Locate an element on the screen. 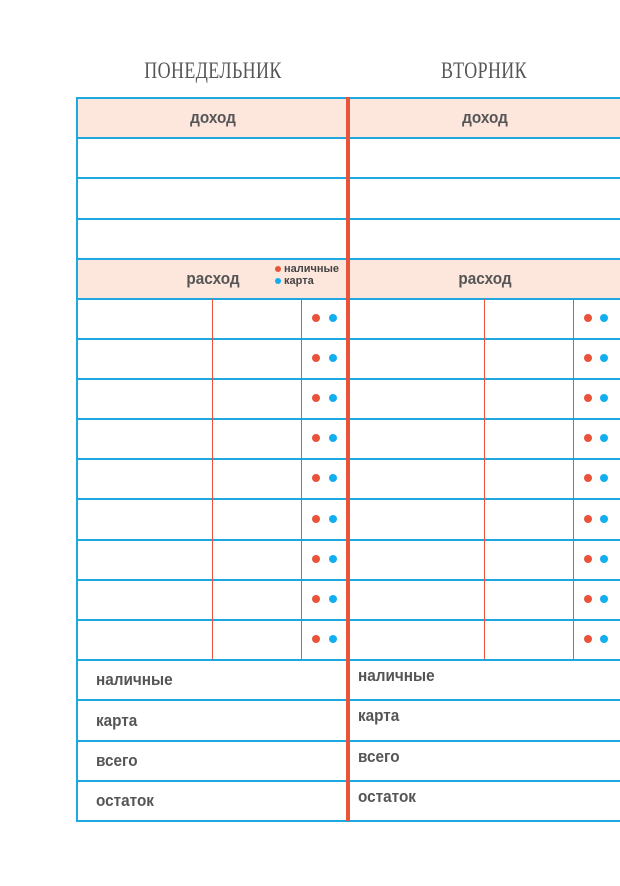 The width and height of the screenshot is (620, 886). payment-legend: наличные карта is located at coordinates (307, 275).